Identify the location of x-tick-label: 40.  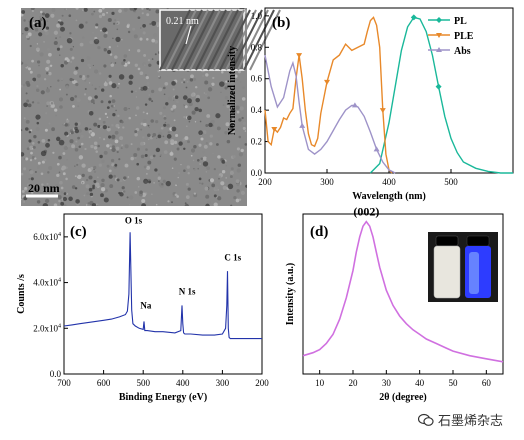
(420, 383).